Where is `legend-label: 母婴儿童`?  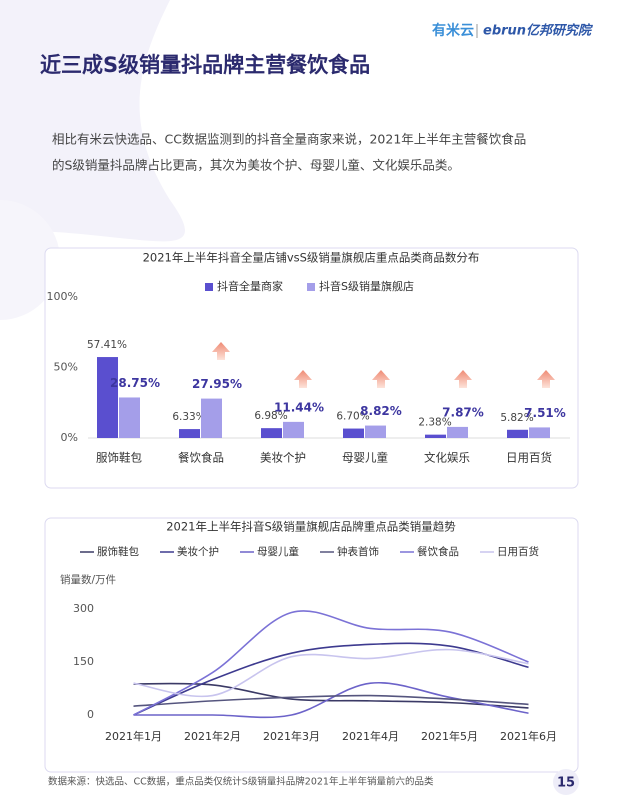 legend-label: 母婴儿童 is located at coordinates (278, 551).